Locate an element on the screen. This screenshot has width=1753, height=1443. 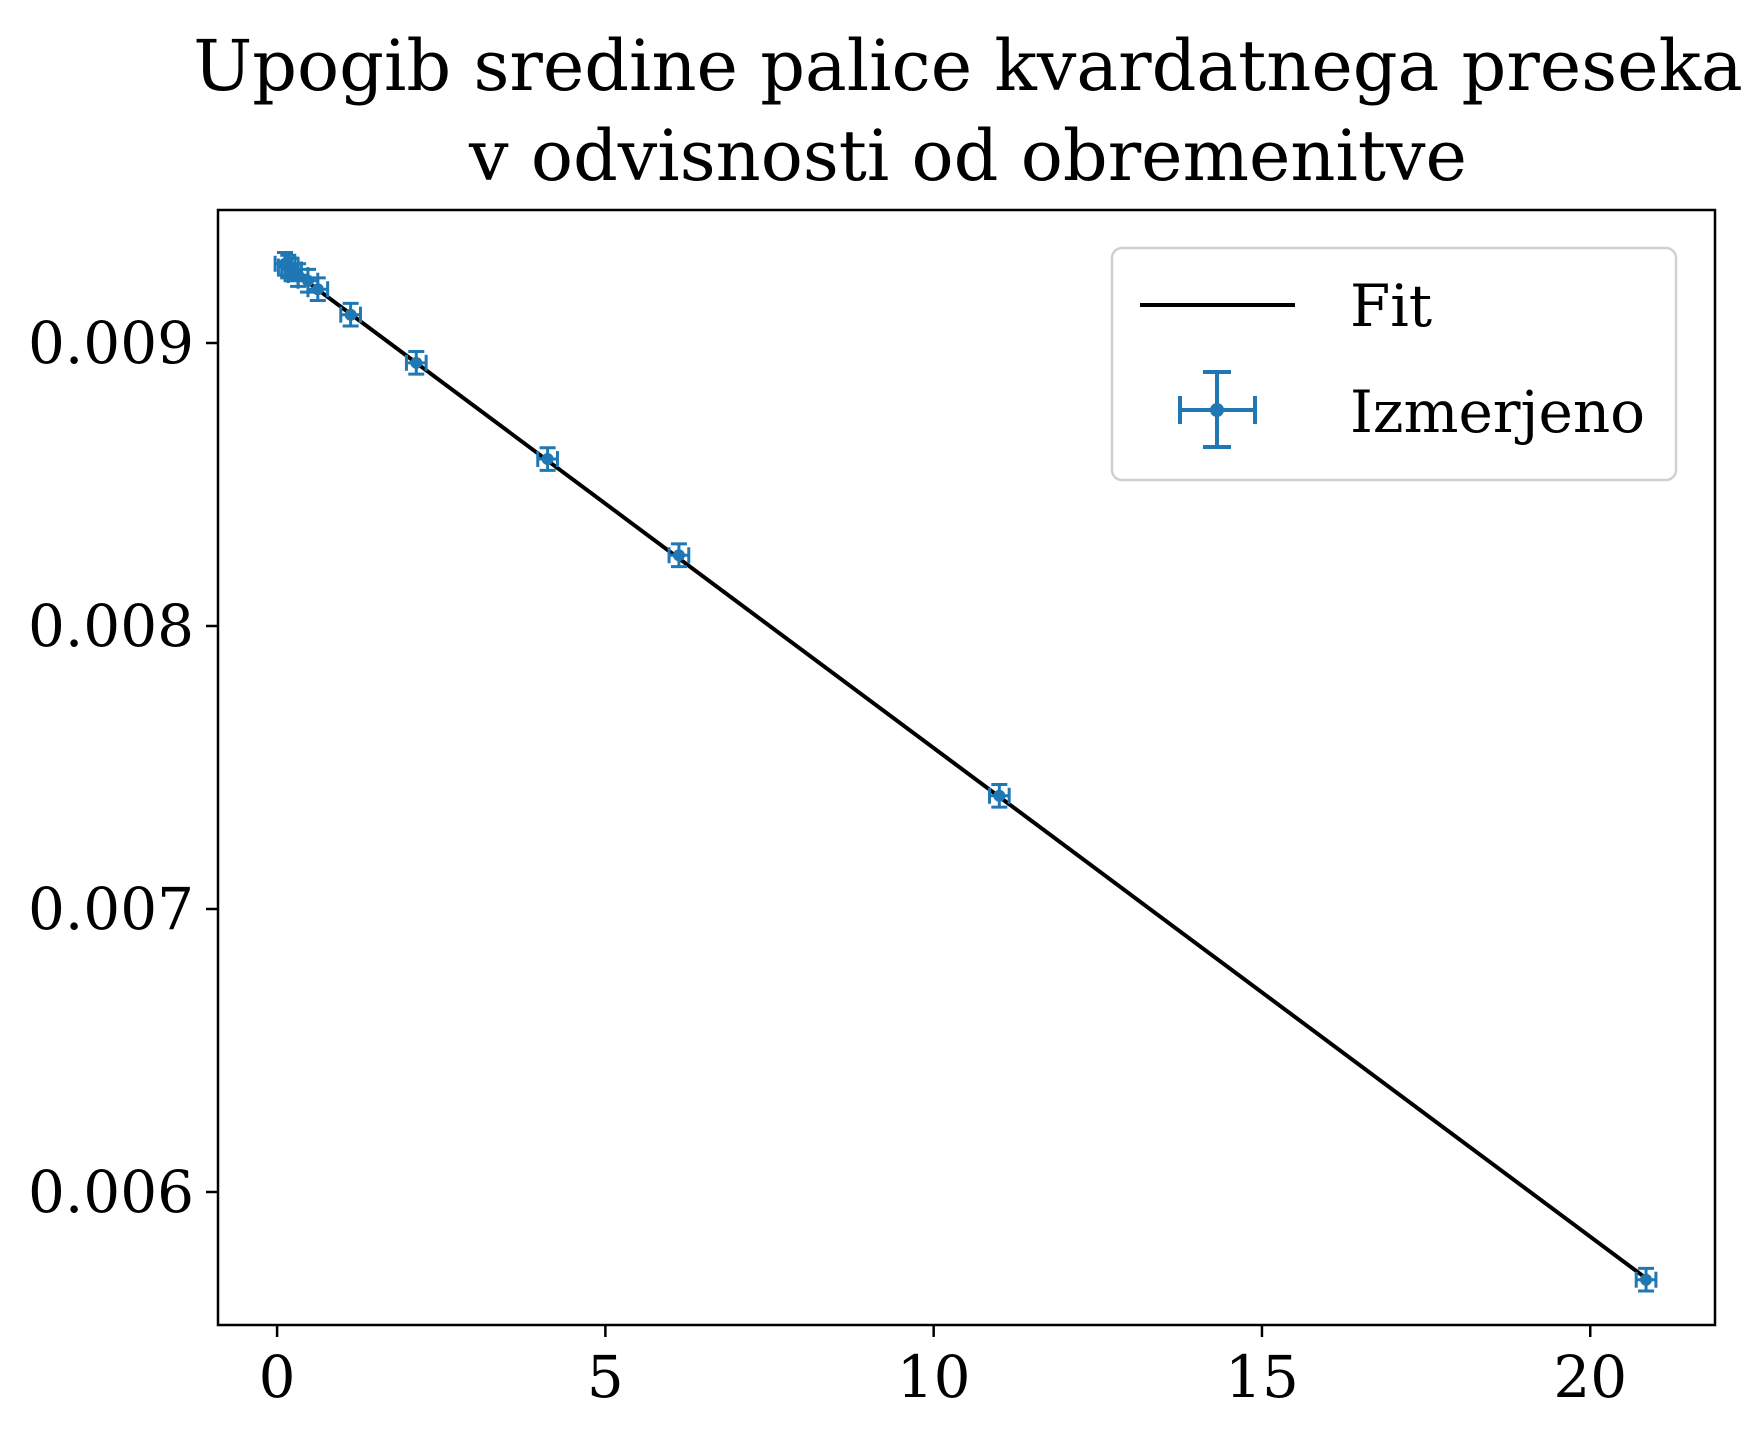
x-tick-label: 0 is located at coordinates (277, 1377).